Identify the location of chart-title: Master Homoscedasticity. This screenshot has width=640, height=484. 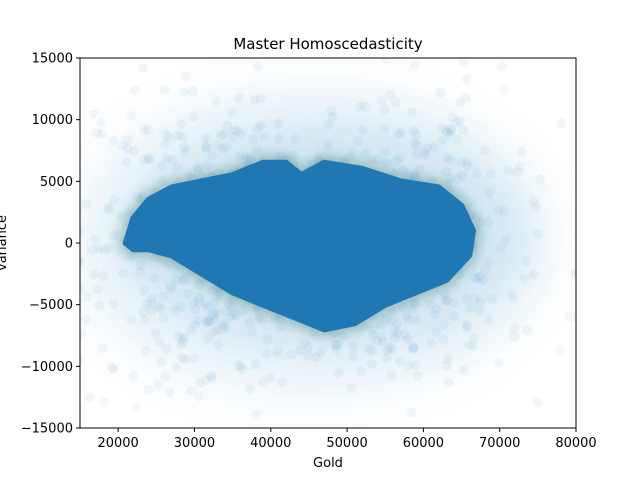
(327, 44).